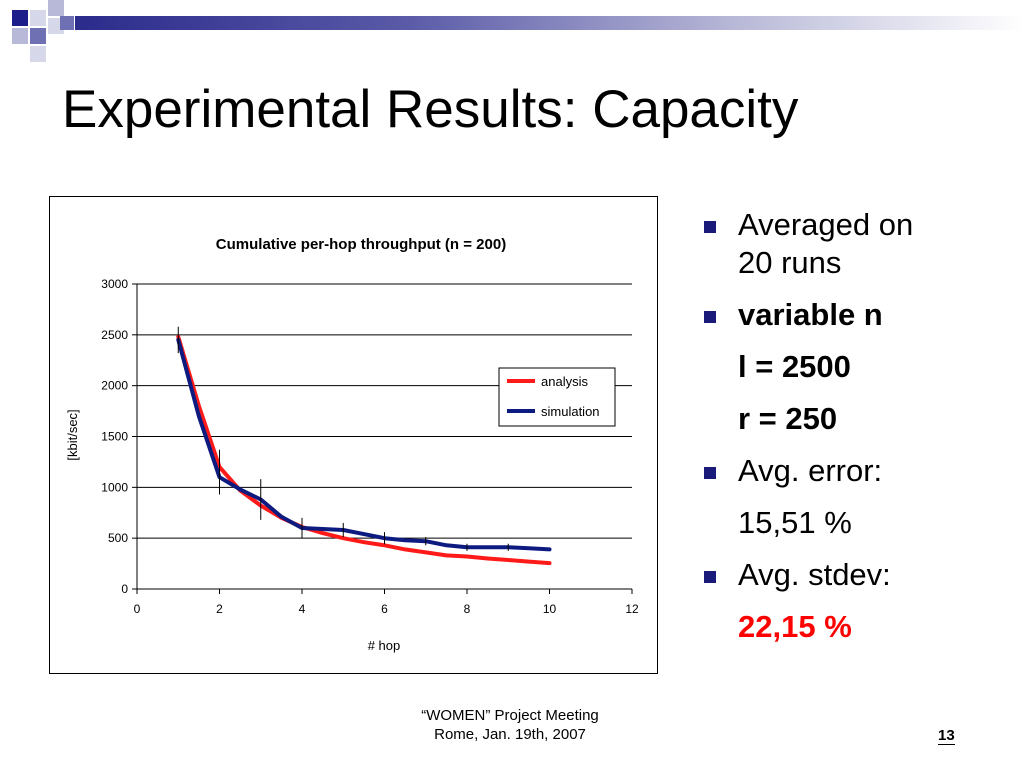 The image size is (1024, 768). Describe the element at coordinates (114, 487) in the screenshot. I see `y-tick-label: 1000` at that location.